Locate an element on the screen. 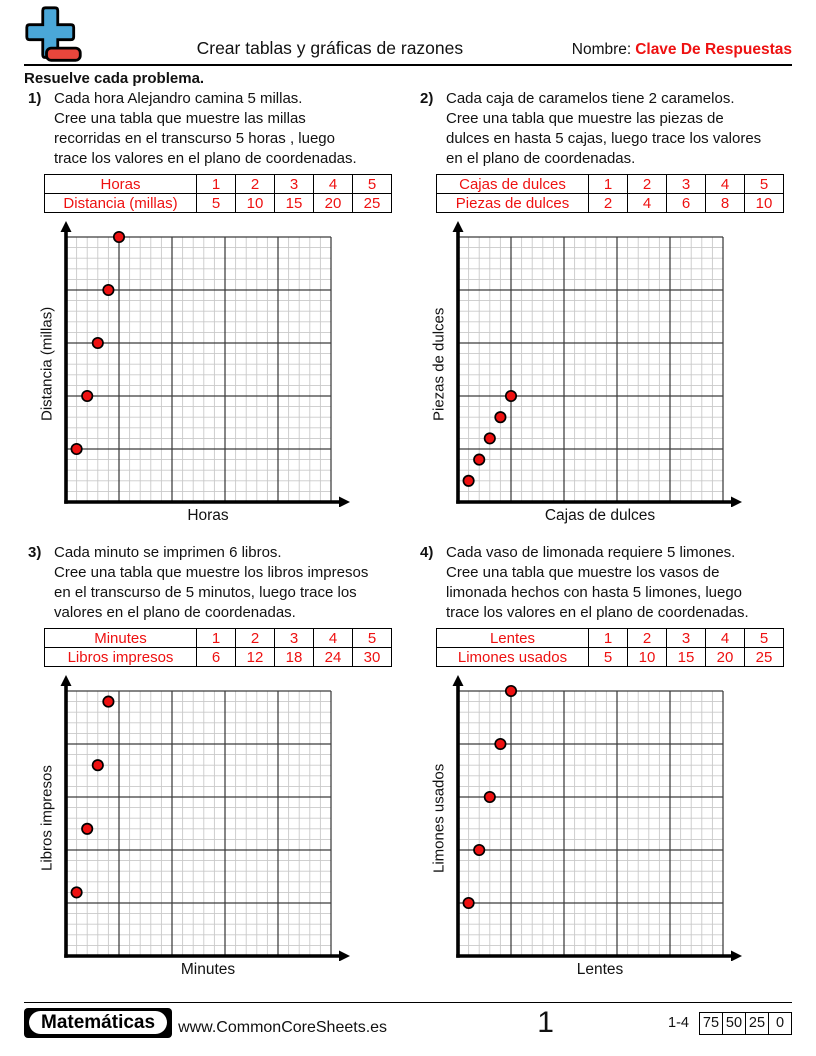 This screenshot has width=816, height=1056. page-number: 1 is located at coordinates (545, 1022).